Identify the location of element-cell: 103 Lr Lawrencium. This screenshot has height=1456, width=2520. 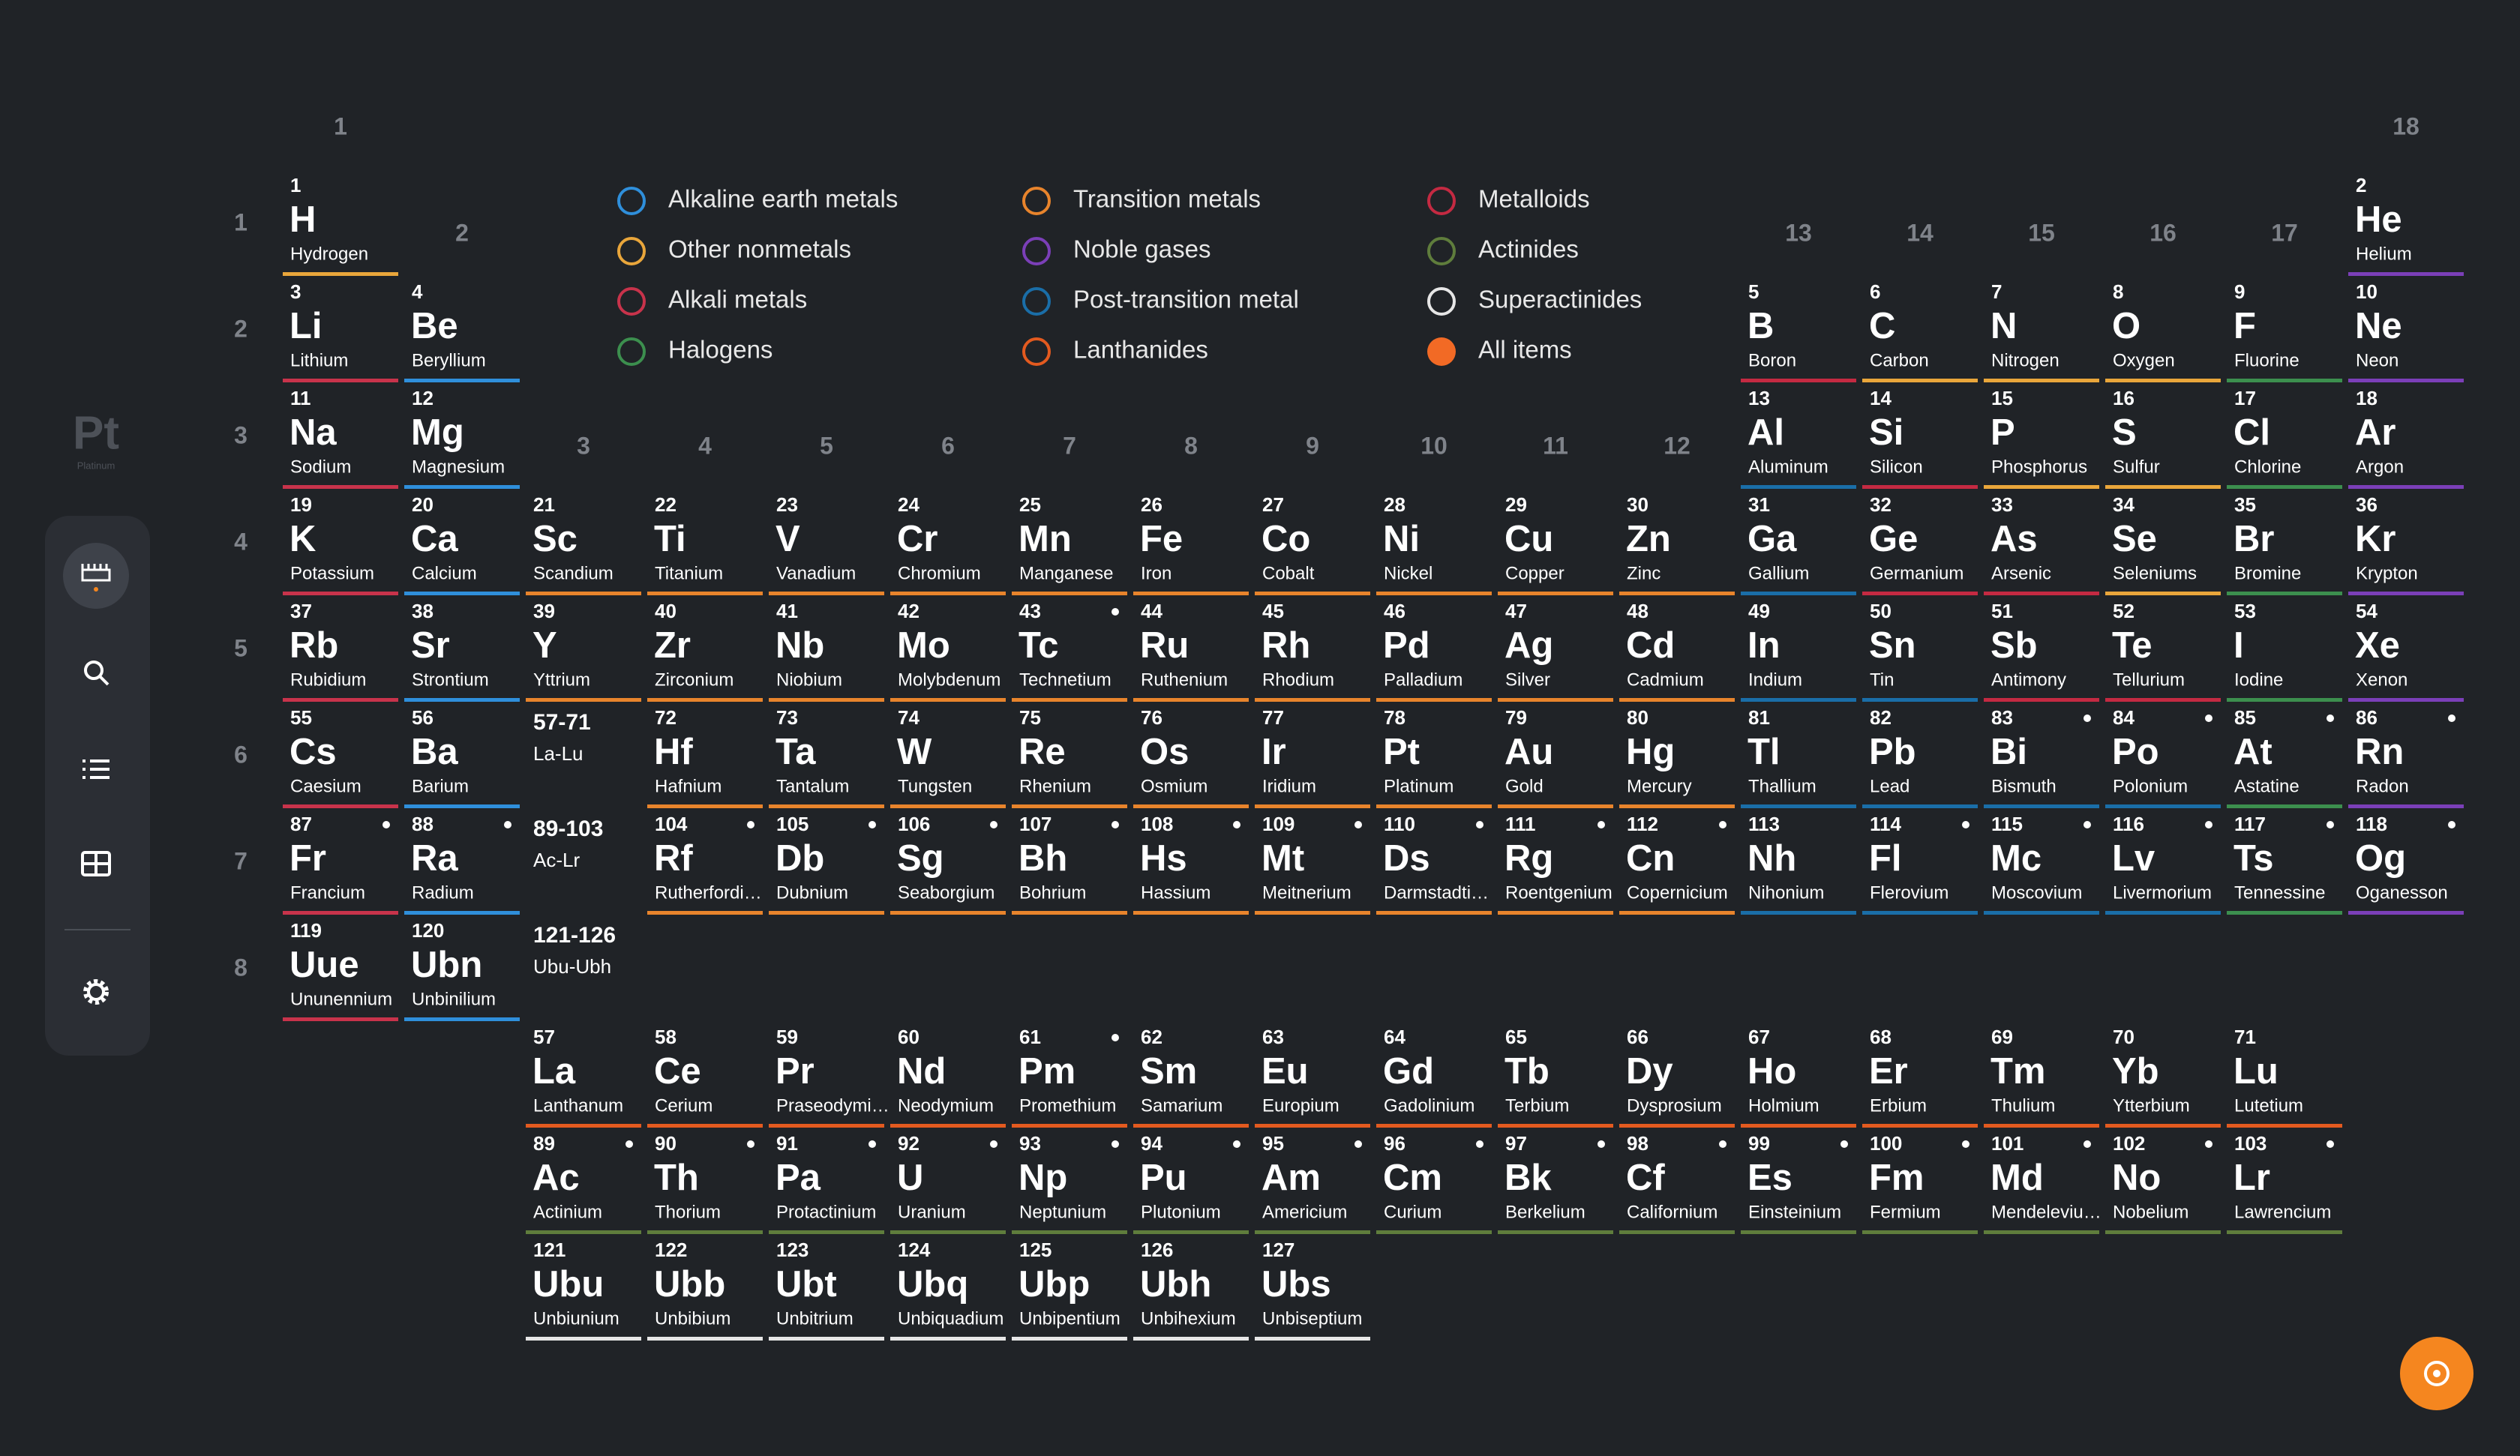
(2284, 1183).